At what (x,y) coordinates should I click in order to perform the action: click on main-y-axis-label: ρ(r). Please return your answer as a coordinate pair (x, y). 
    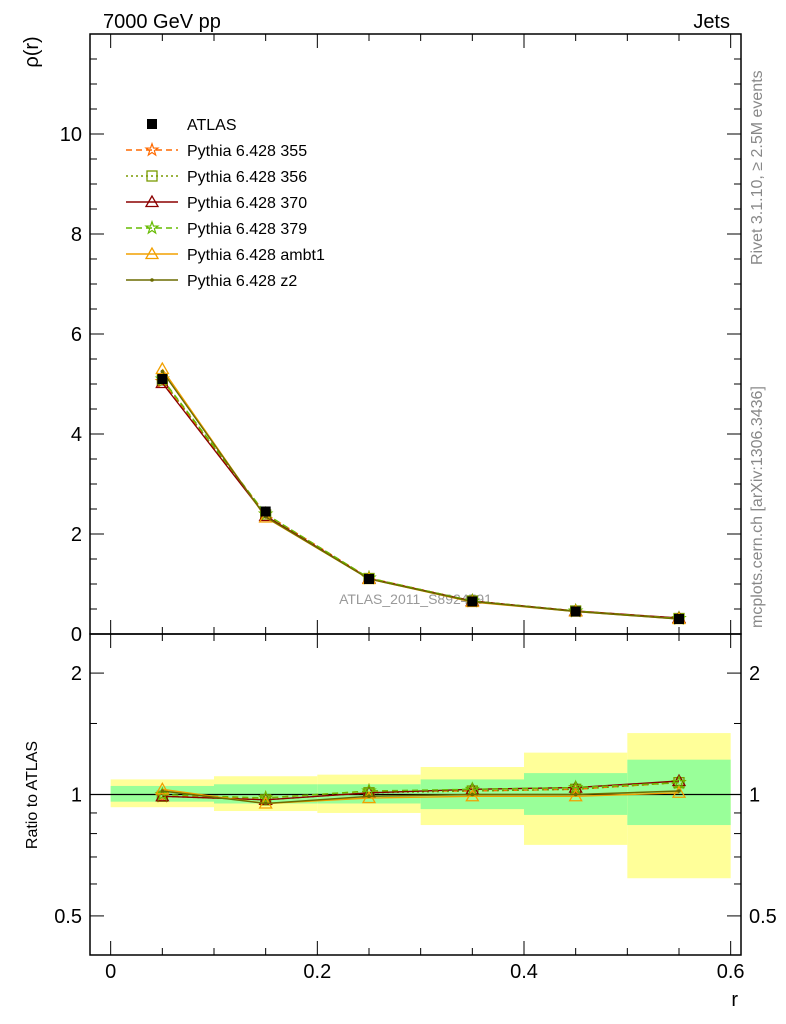
    Looking at the image, I should click on (32, 51).